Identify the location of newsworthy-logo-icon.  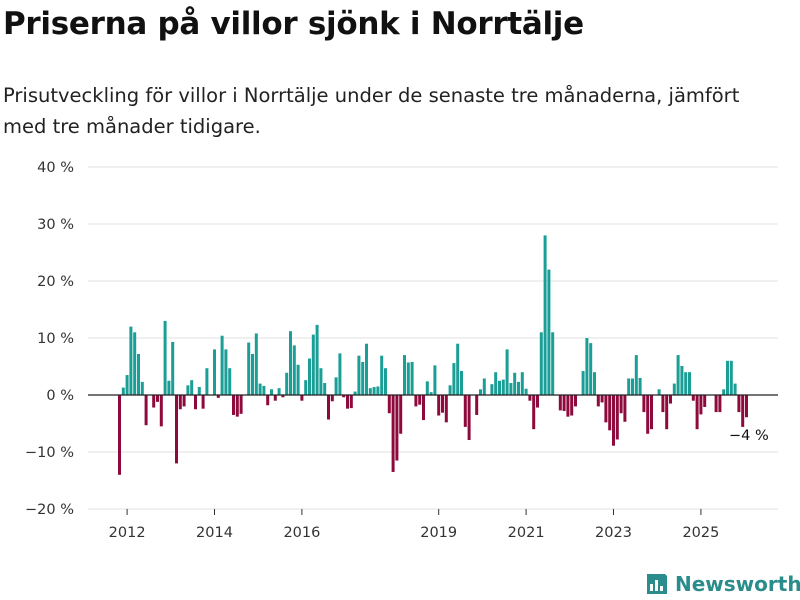
(657, 584).